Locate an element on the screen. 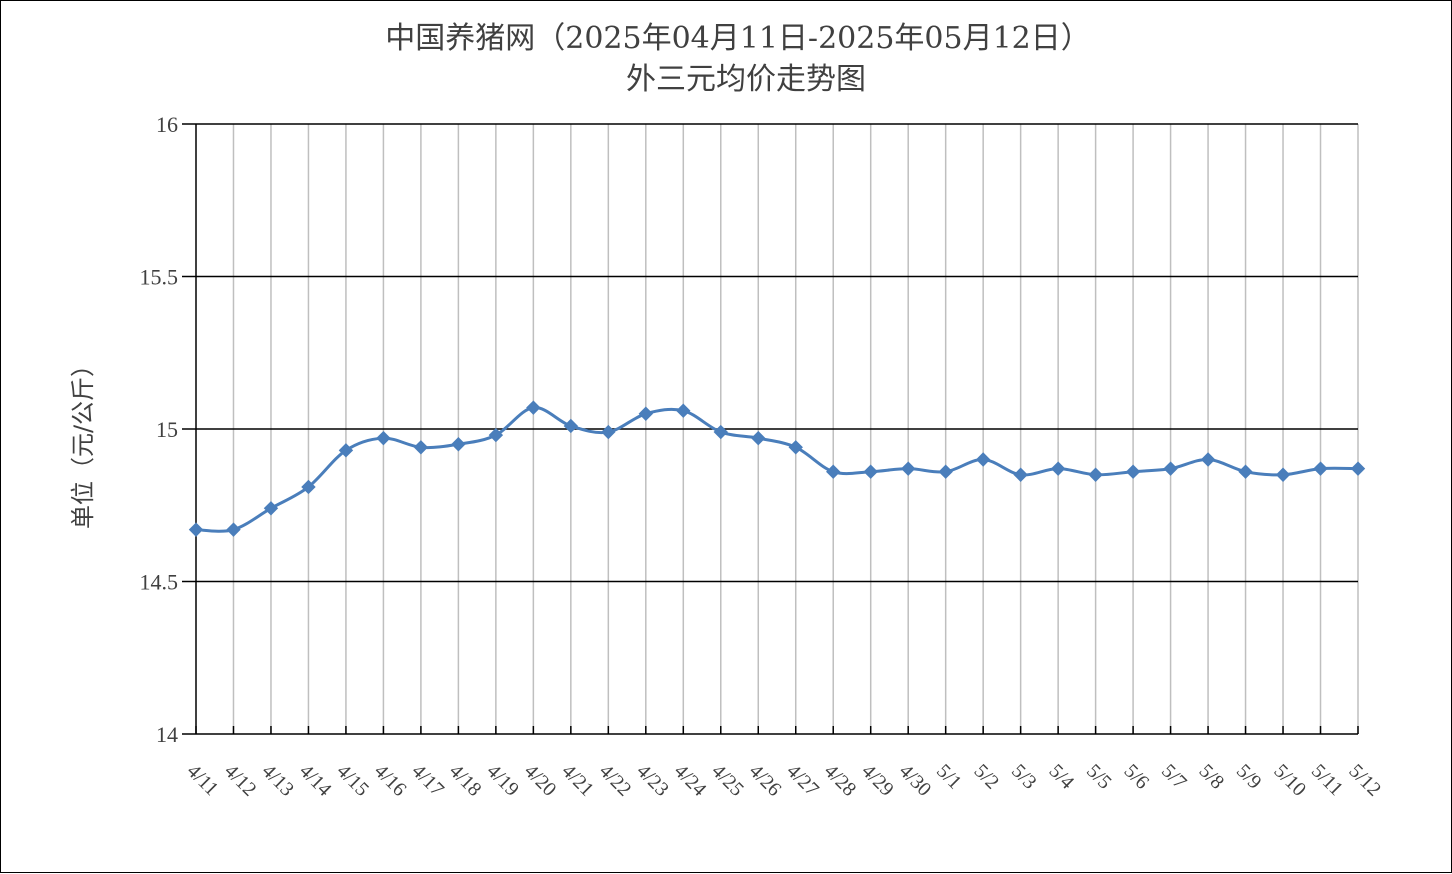 Image resolution: width=1452 pixels, height=874 pixels. x-tick-label: 5/3 is located at coordinates (1024, 777).